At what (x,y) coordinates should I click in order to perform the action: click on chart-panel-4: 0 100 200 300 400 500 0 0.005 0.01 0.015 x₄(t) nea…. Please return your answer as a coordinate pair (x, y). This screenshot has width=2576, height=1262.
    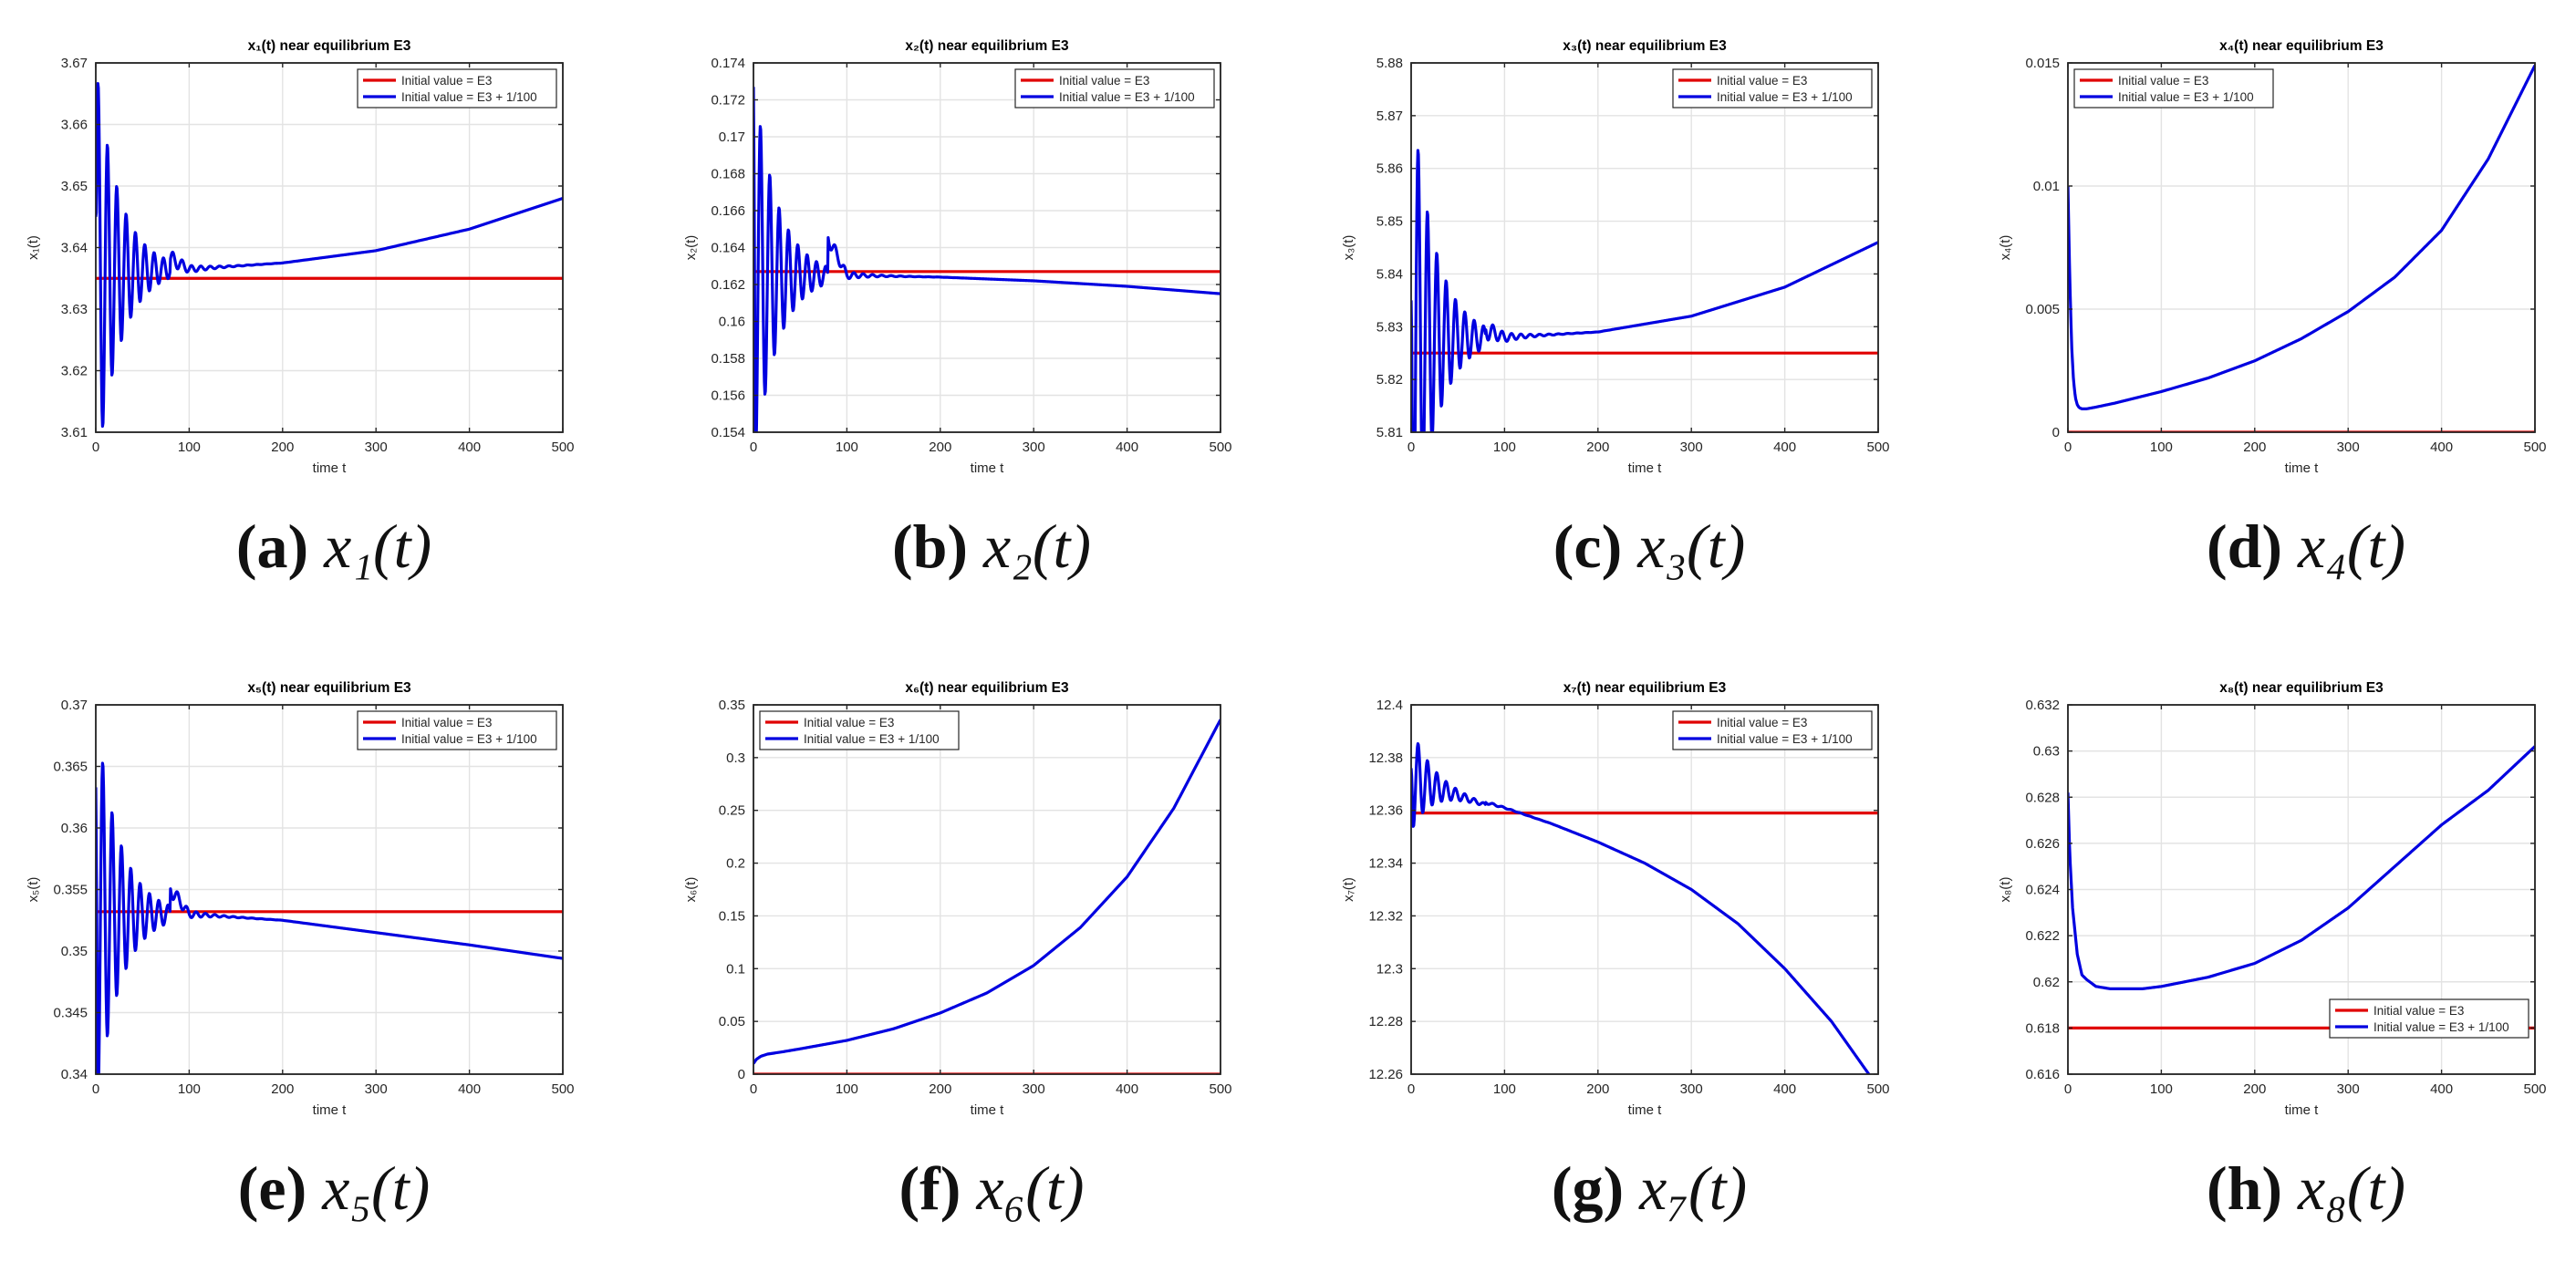
    Looking at the image, I should click on (2272, 309).